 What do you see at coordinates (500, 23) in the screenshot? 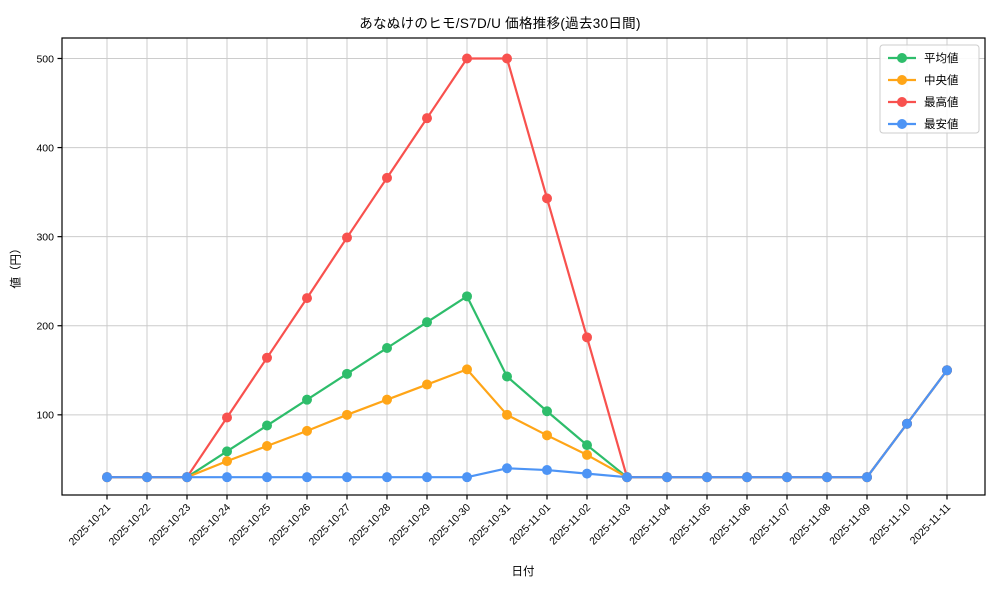
I see `chart-title: あなぬけのヒモ/S7D/U 価格推移(過去30日間)` at bounding box center [500, 23].